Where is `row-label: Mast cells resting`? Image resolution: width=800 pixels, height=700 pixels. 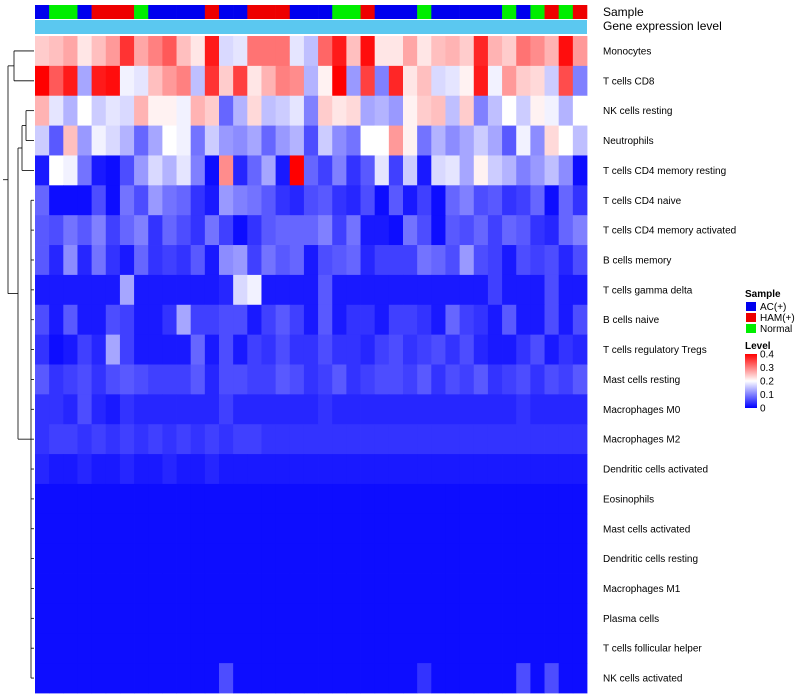
row-label: Mast cells resting is located at coordinates (641, 380).